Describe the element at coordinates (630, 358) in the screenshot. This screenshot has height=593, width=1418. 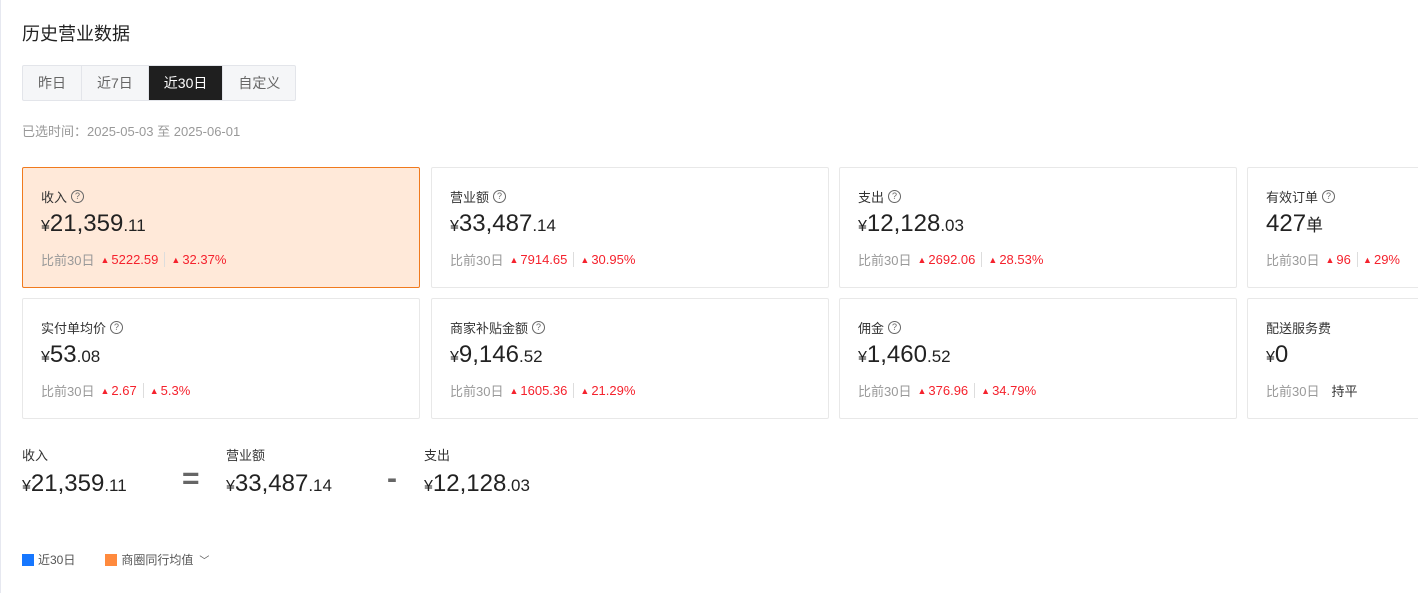
I see `metric-card: 商家补贴金额? ¥9,146.52 比前30日 ▲ 1605.36 ▲ 21.29%` at that location.